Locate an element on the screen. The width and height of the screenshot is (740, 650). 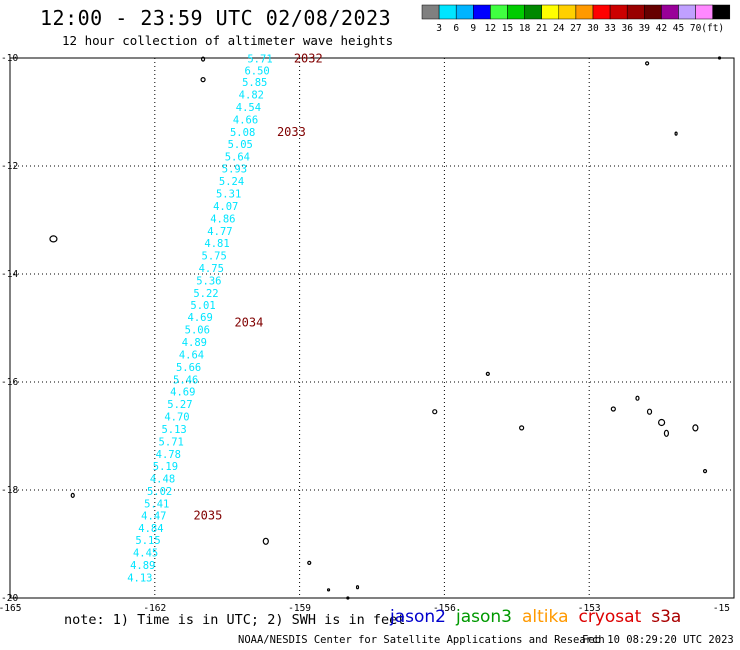
colorbar-label: 3 is located at coordinates (439, 28).